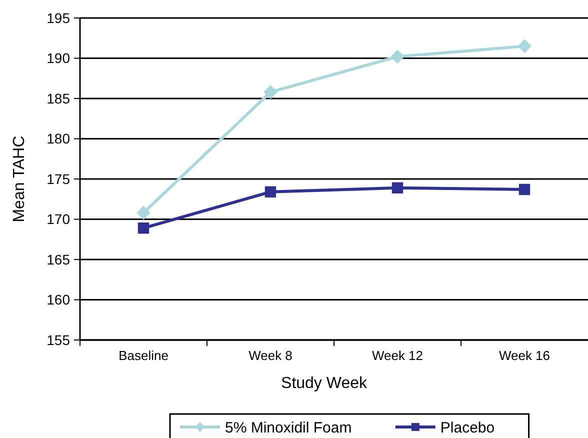  I want to click on y-tick-label: 175, so click(58, 178).